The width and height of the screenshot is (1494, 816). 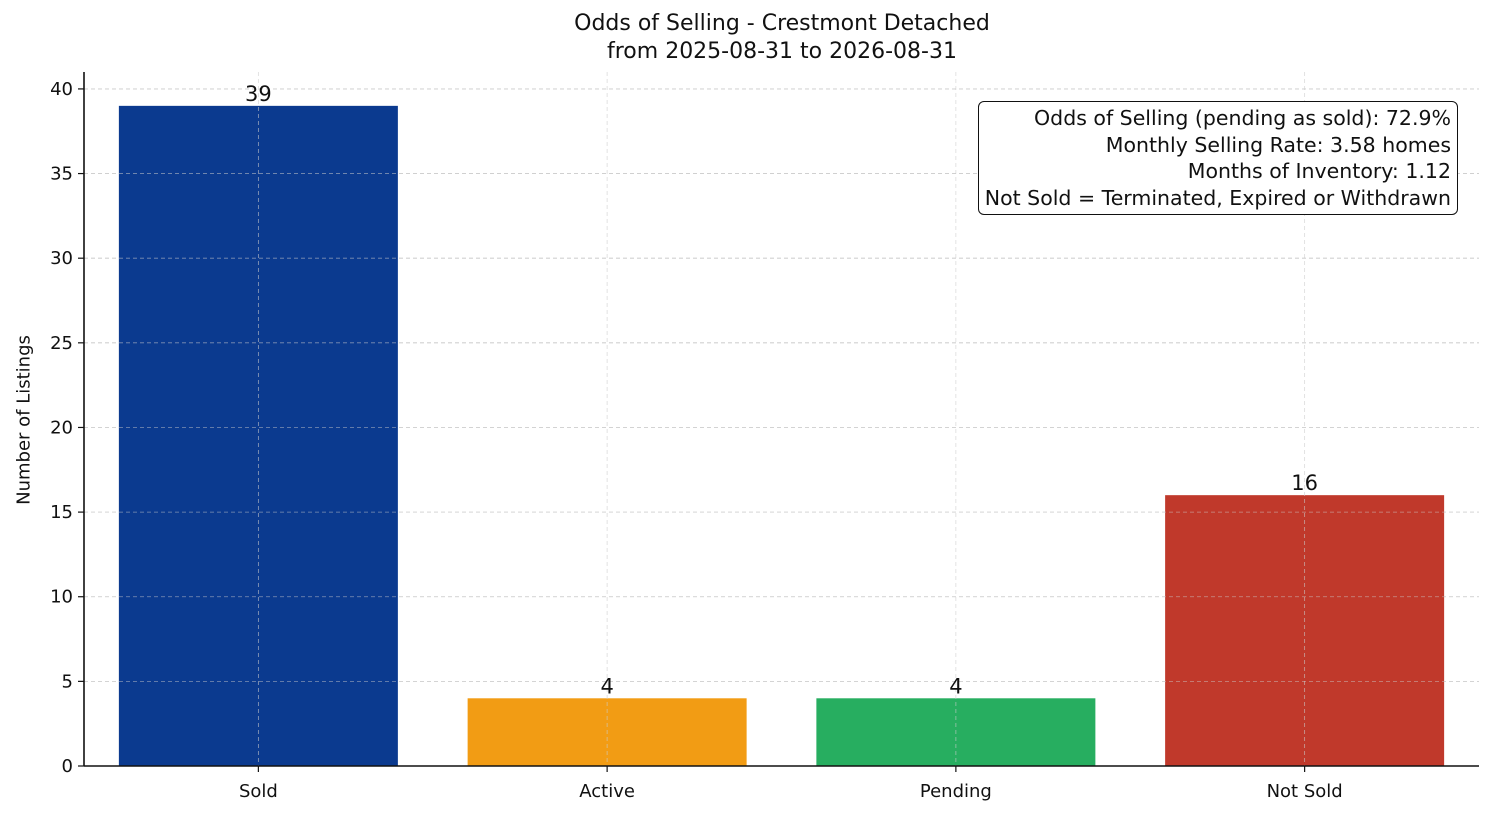 I want to click on x-tick-label: Sold, so click(x=258, y=791).